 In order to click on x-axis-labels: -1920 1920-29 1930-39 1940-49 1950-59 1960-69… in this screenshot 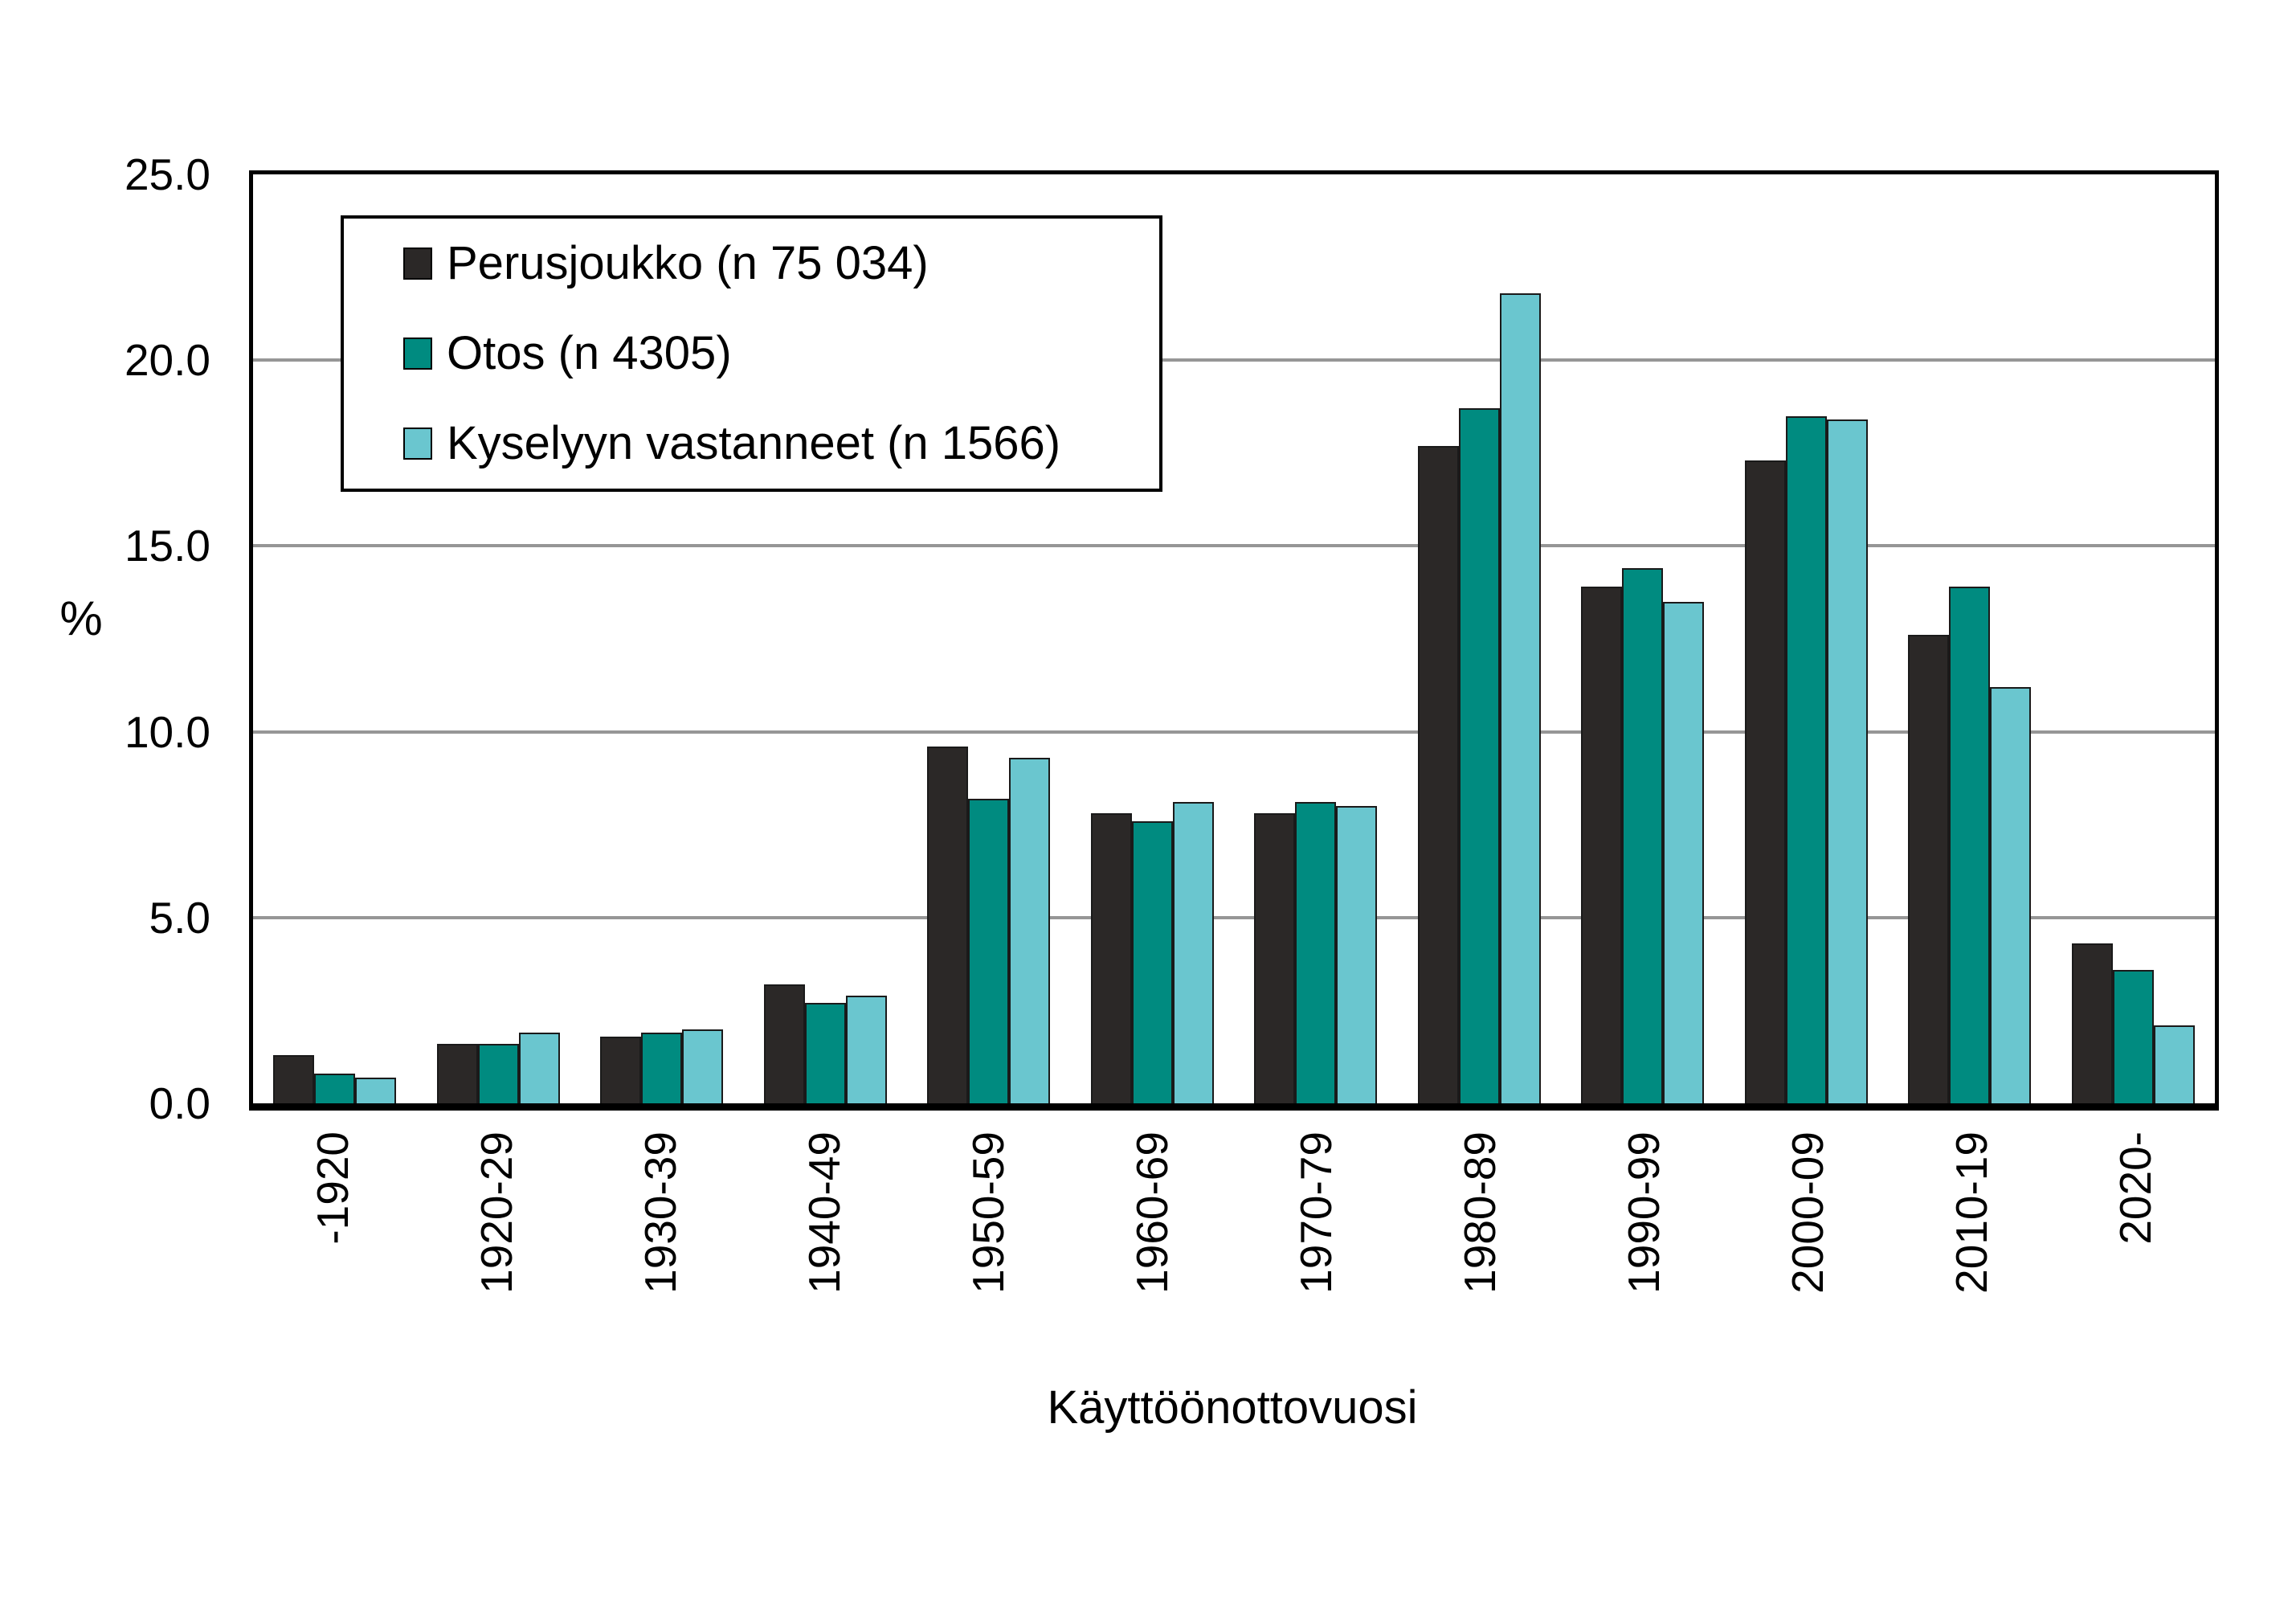, I will do `click(1234, 1212)`.